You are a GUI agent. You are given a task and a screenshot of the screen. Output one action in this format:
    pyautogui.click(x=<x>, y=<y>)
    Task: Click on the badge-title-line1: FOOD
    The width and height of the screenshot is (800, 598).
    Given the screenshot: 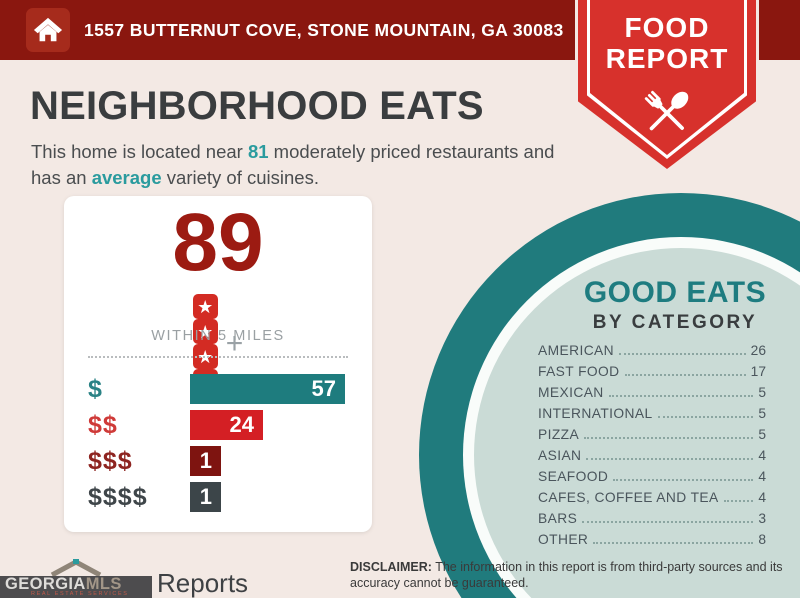 What is the action you would take?
    pyautogui.click(x=667, y=27)
    